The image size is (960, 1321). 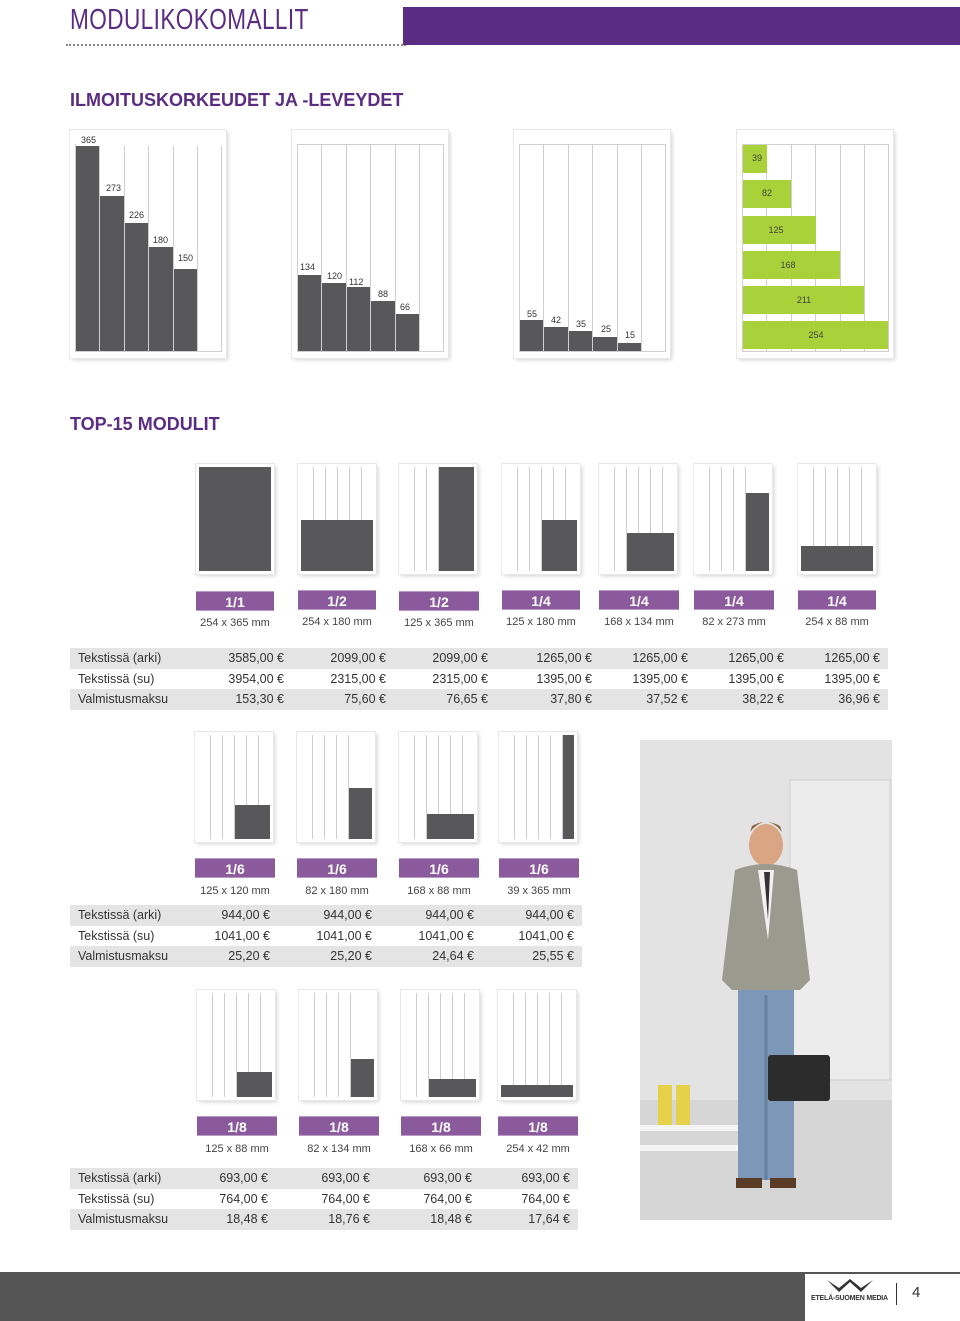 I want to click on svg-text: 66, so click(x=405, y=307).